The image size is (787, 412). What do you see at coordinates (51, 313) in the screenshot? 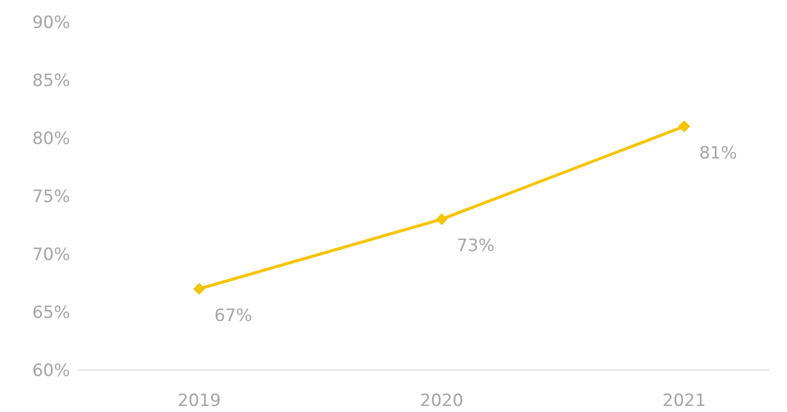
I see `y-tick-label: 65%` at bounding box center [51, 313].